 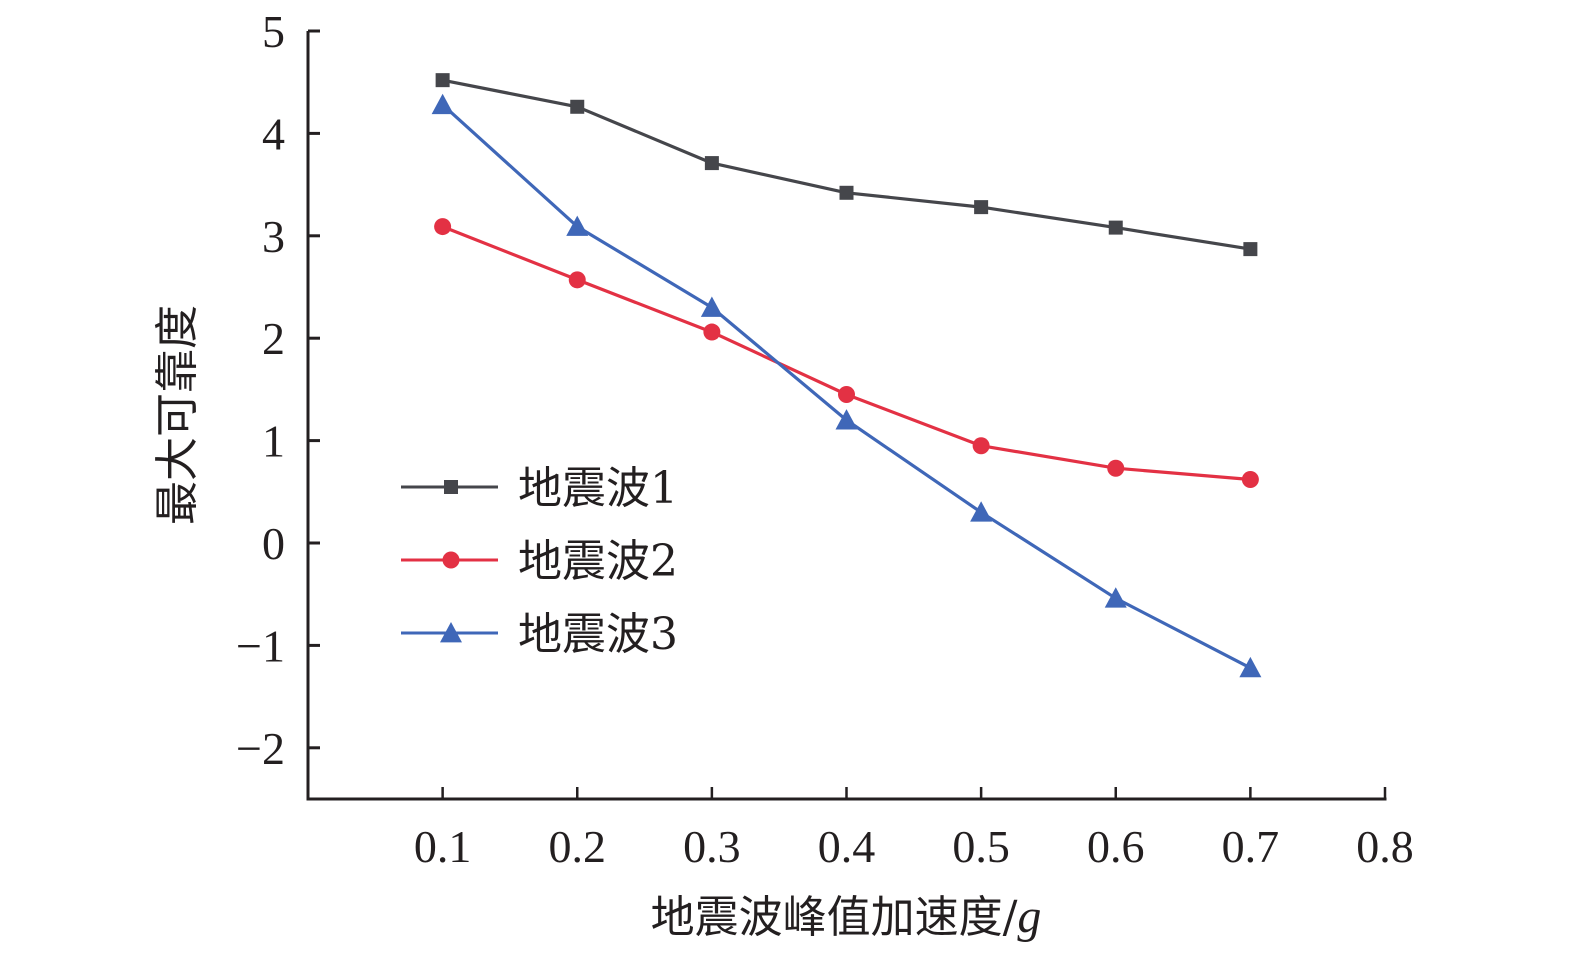 I want to click on x-axis-title: 地震波峰值加速度/g, so click(x=846, y=916).